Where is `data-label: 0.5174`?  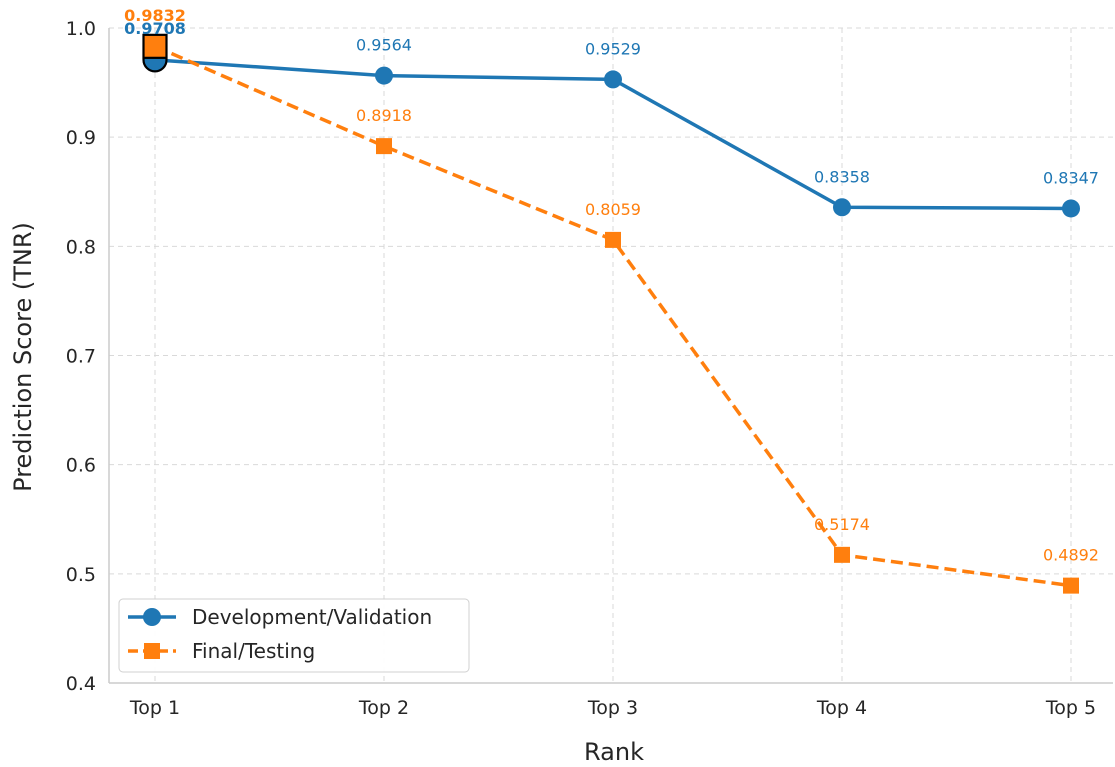
data-label: 0.5174 is located at coordinates (842, 524).